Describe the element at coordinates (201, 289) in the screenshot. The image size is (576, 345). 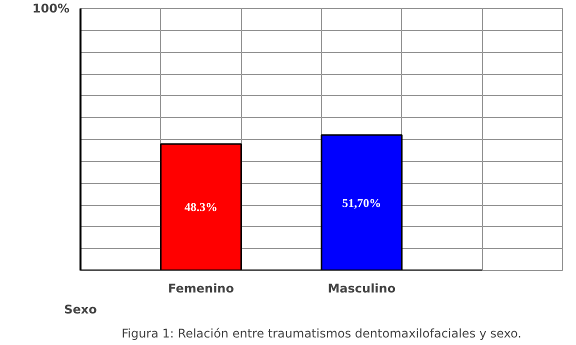
I see `x-tick-label: Femenino` at that location.